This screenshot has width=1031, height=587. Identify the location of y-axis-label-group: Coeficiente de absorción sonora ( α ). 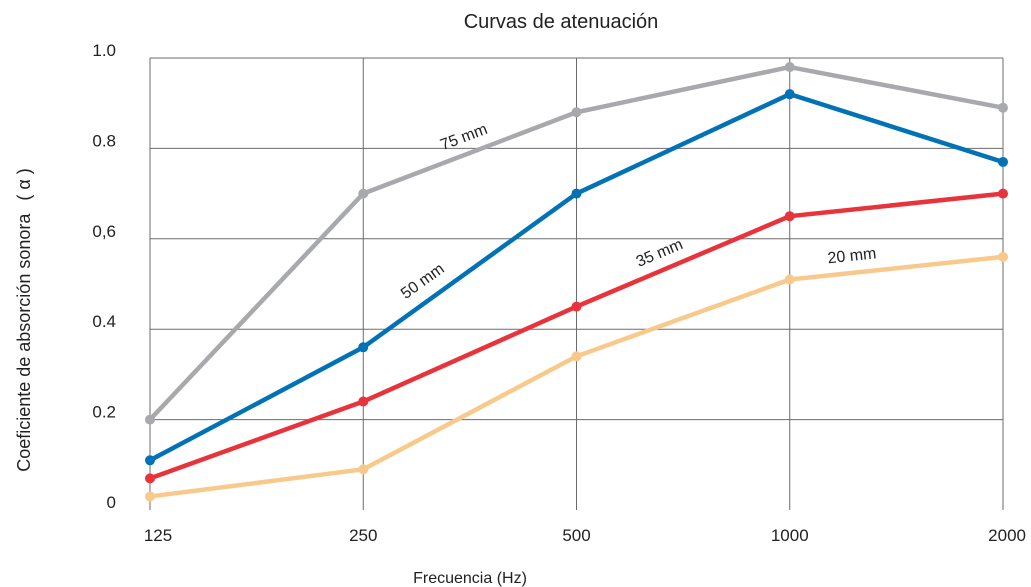
(24, 320).